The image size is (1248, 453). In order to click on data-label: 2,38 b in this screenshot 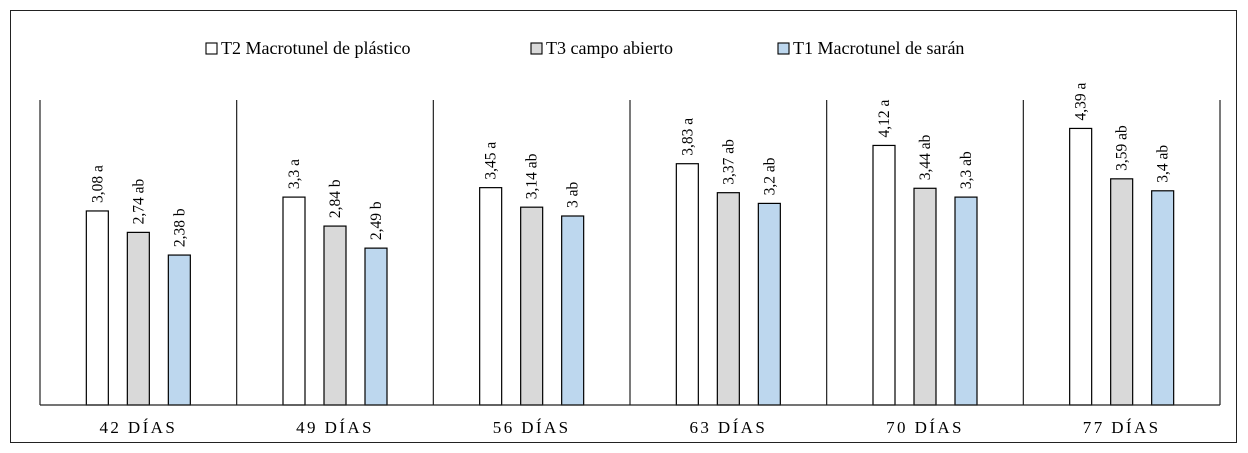, I will do `click(179, 227)`.